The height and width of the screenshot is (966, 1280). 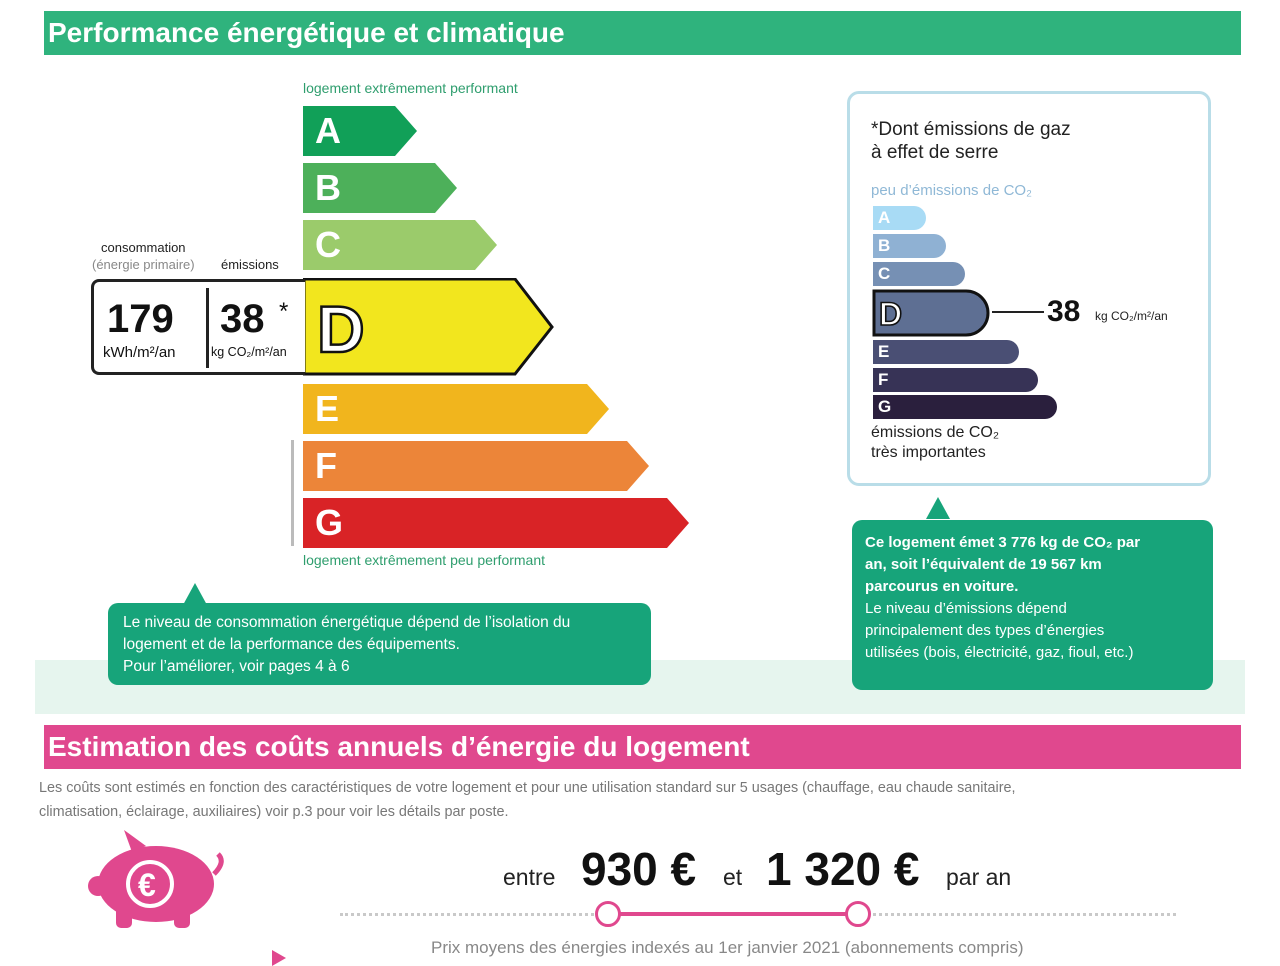 What do you see at coordinates (328, 187) in the screenshot?
I see `energy-class-letter: B` at bounding box center [328, 187].